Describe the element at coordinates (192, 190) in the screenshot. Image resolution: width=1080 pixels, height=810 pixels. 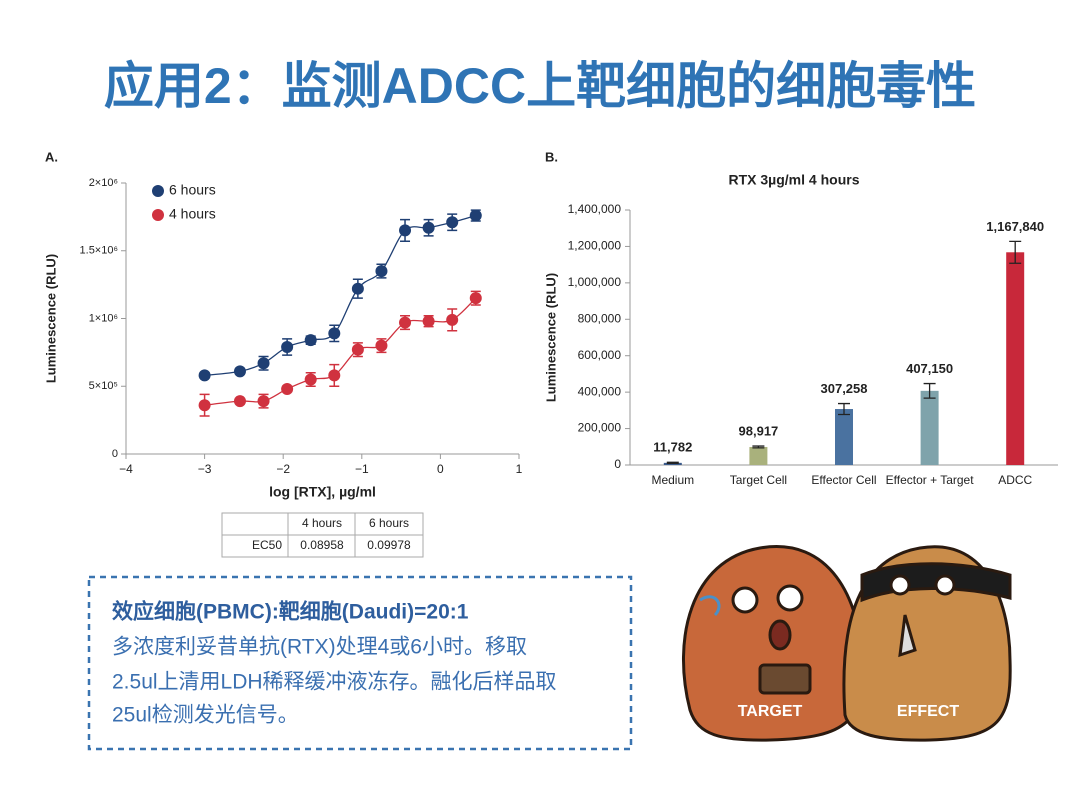
I see `legend-label: 6 hours` at that location.